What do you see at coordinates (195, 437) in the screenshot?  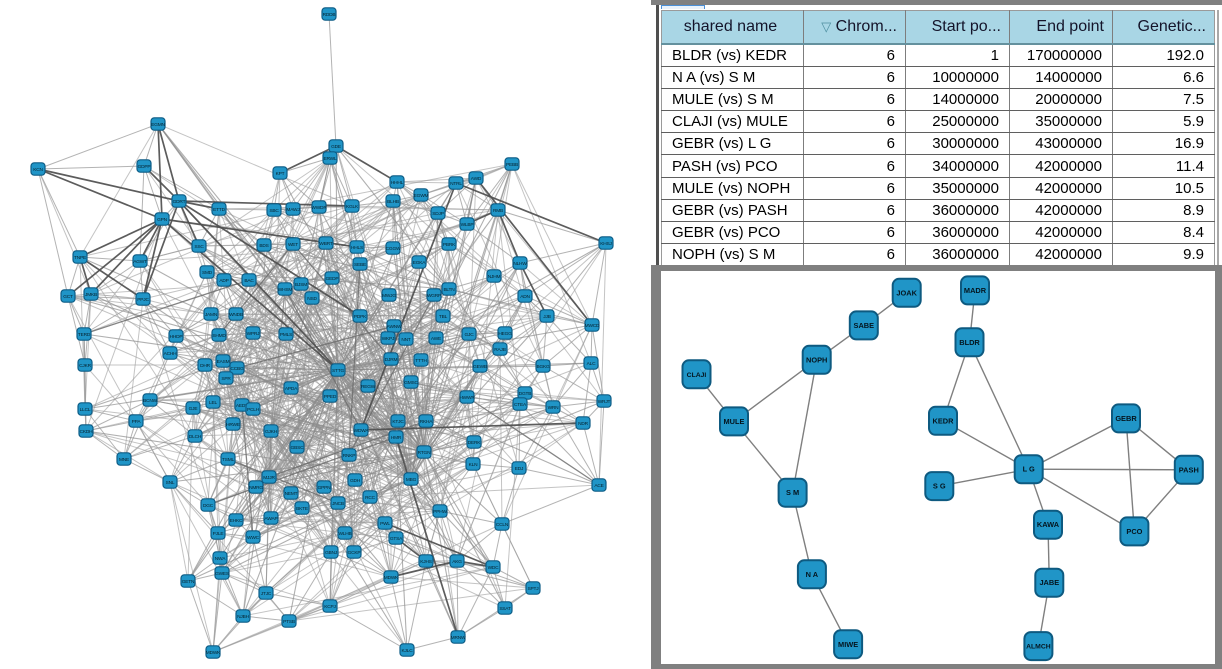 I see `svg-text: DLCH` at bounding box center [195, 437].